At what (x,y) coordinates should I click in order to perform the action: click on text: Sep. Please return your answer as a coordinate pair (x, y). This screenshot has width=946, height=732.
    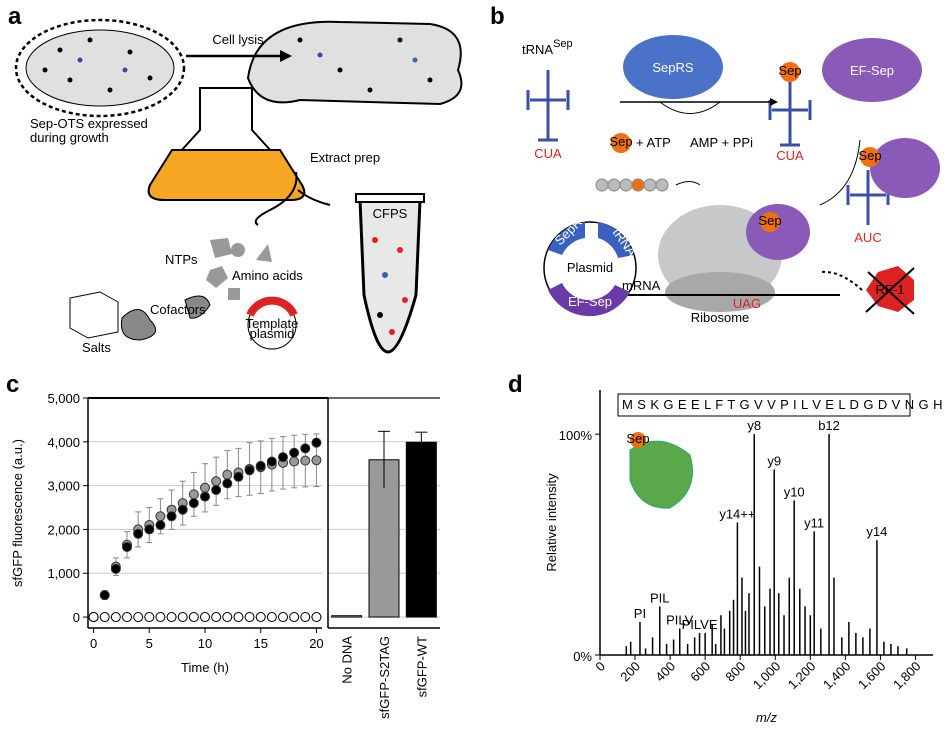
    Looking at the image, I should click on (563, 44).